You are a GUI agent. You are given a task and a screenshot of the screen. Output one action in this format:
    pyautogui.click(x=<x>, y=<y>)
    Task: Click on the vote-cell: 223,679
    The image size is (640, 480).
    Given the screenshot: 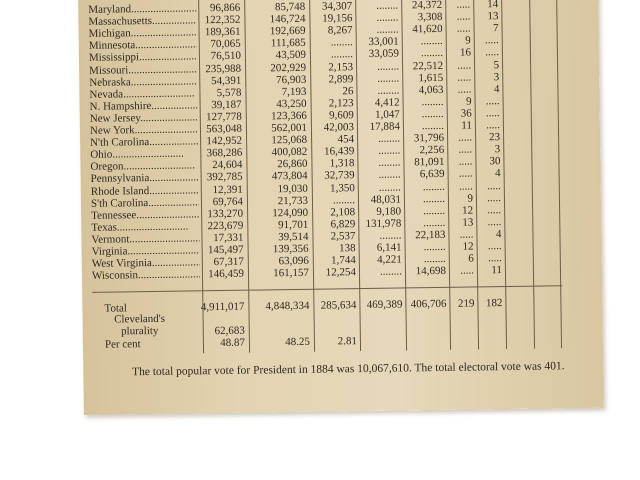 What is the action you would take?
    pyautogui.click(x=225, y=226)
    